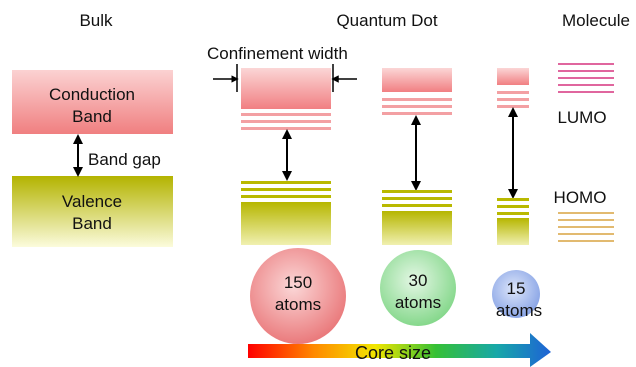 The height and width of the screenshot is (367, 636). Describe the element at coordinates (596, 20) in the screenshot. I see `header-molecule: Molecule` at that location.